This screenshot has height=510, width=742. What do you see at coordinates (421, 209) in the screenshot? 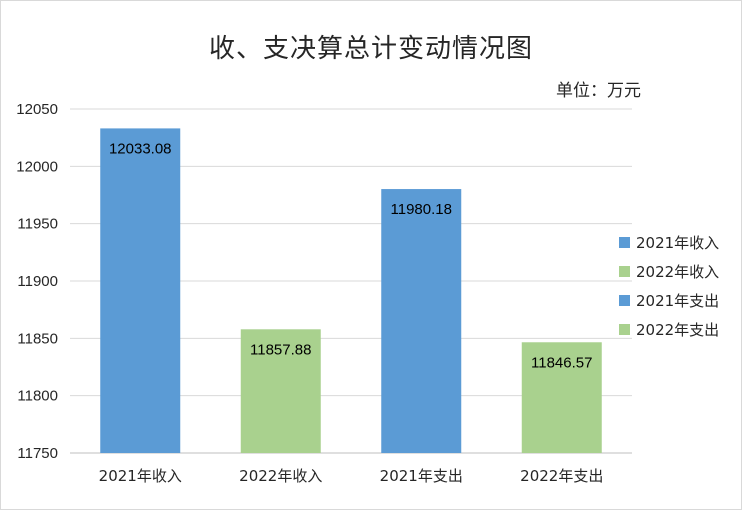
I see `data-label: 11980.18` at bounding box center [421, 209].